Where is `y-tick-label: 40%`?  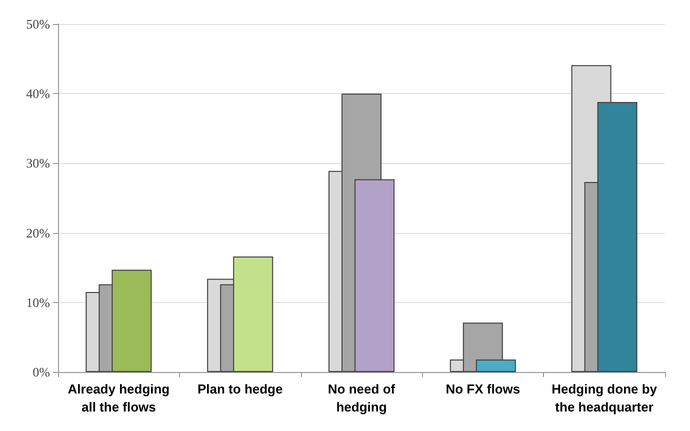
y-tick-label: 40% is located at coordinates (38, 94).